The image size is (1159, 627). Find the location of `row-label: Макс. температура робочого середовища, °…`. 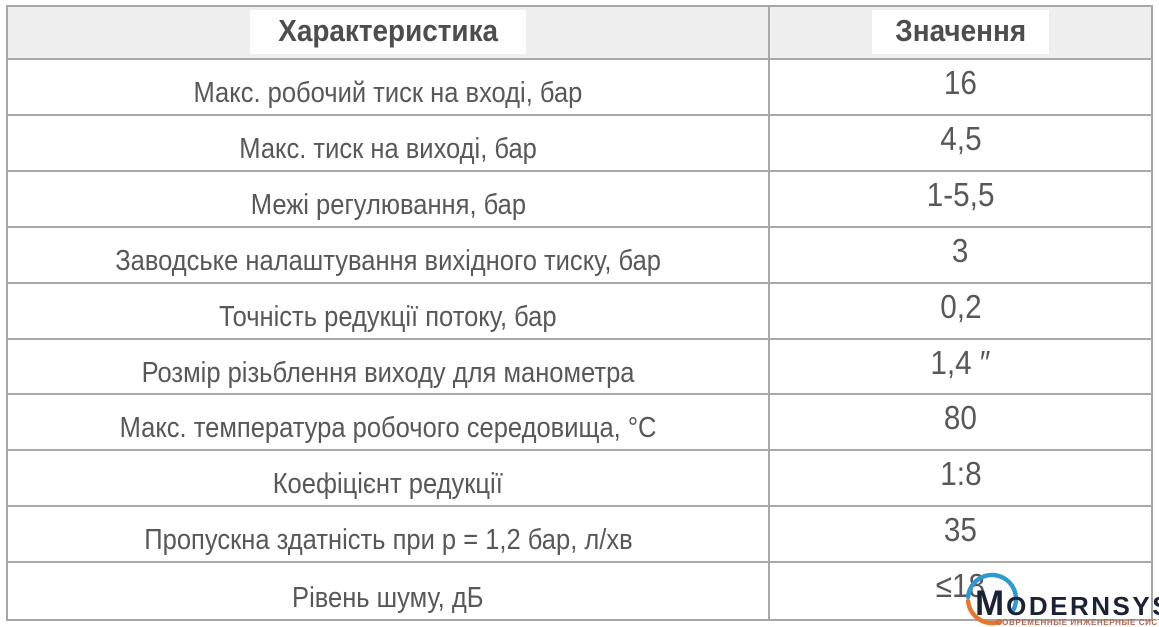

row-label: Макс. температура робочого середовища, °… is located at coordinates (388, 428).